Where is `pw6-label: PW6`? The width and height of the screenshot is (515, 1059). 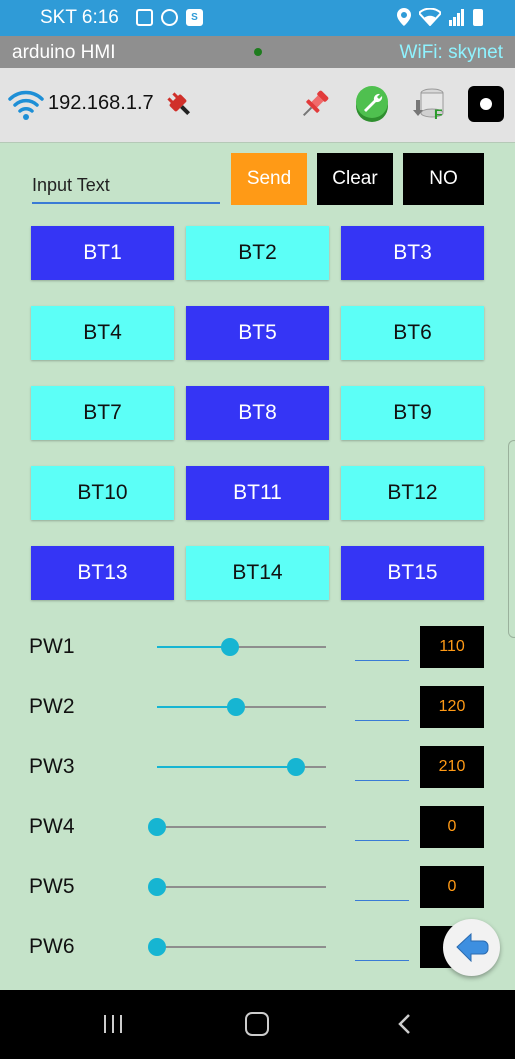
pw6-label: PW6 is located at coordinates (52, 946).